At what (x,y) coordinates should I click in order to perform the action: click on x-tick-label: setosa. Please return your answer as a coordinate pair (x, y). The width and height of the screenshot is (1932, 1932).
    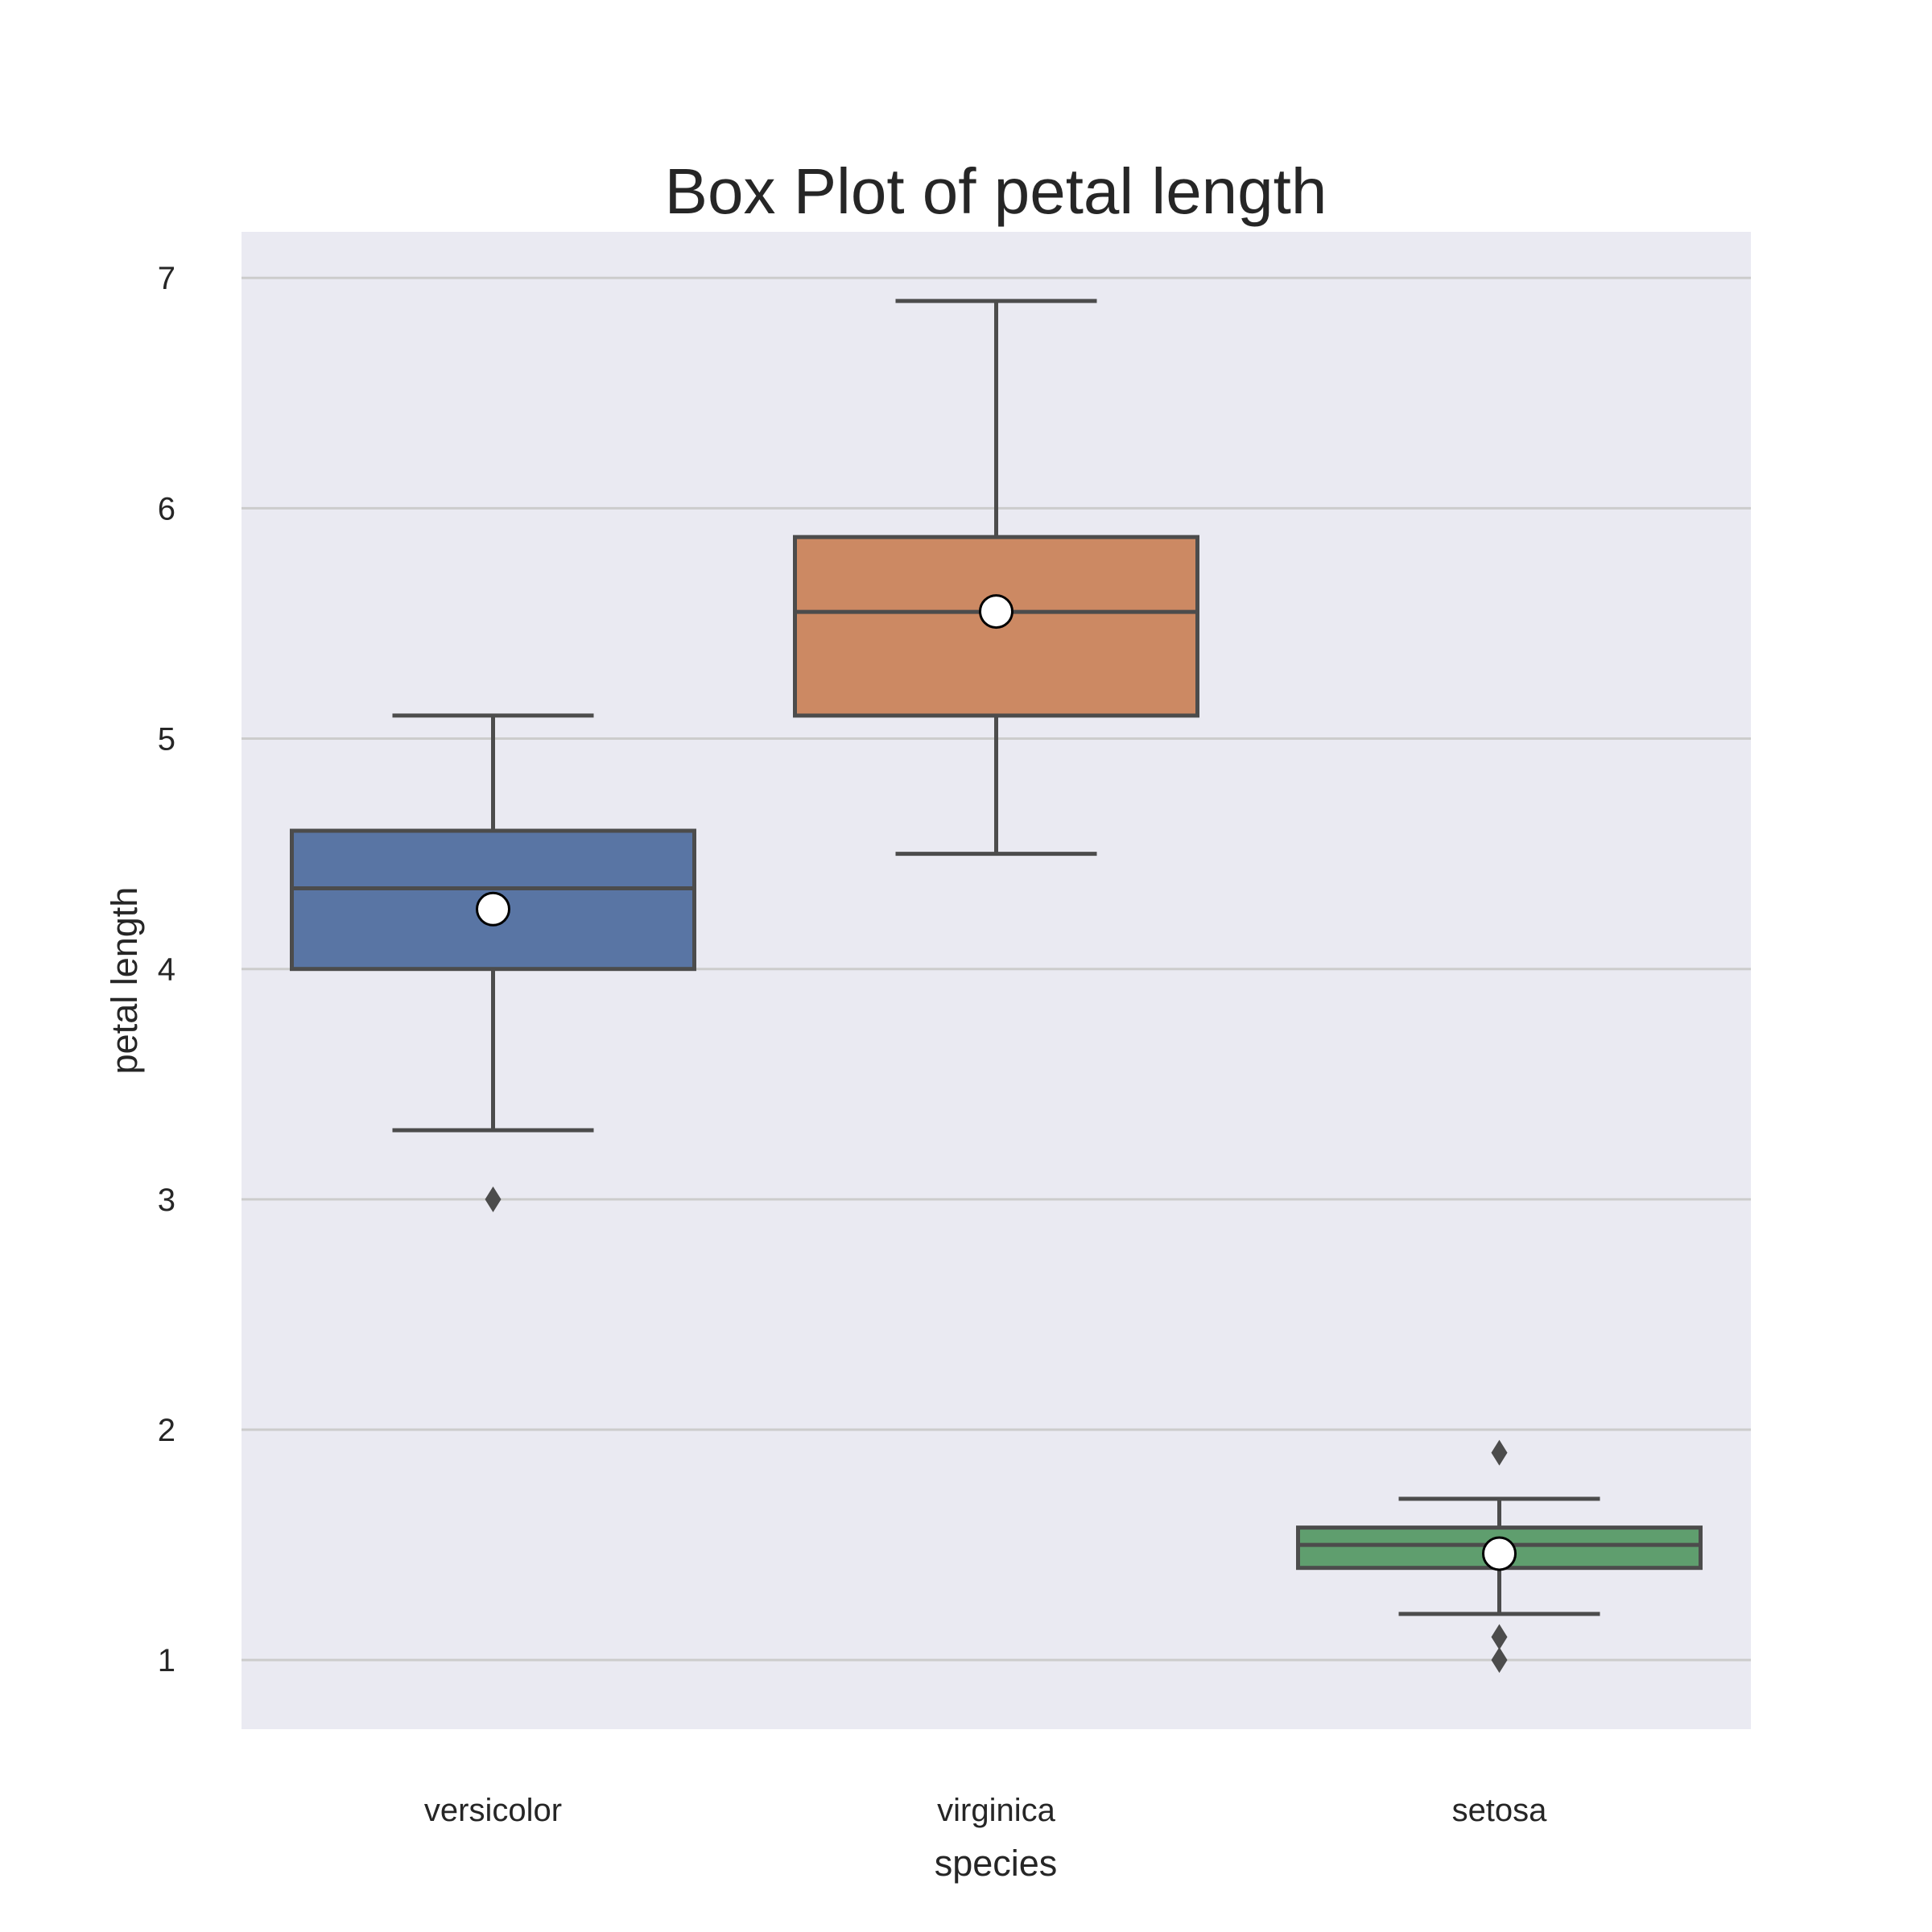
    Looking at the image, I should click on (1500, 1810).